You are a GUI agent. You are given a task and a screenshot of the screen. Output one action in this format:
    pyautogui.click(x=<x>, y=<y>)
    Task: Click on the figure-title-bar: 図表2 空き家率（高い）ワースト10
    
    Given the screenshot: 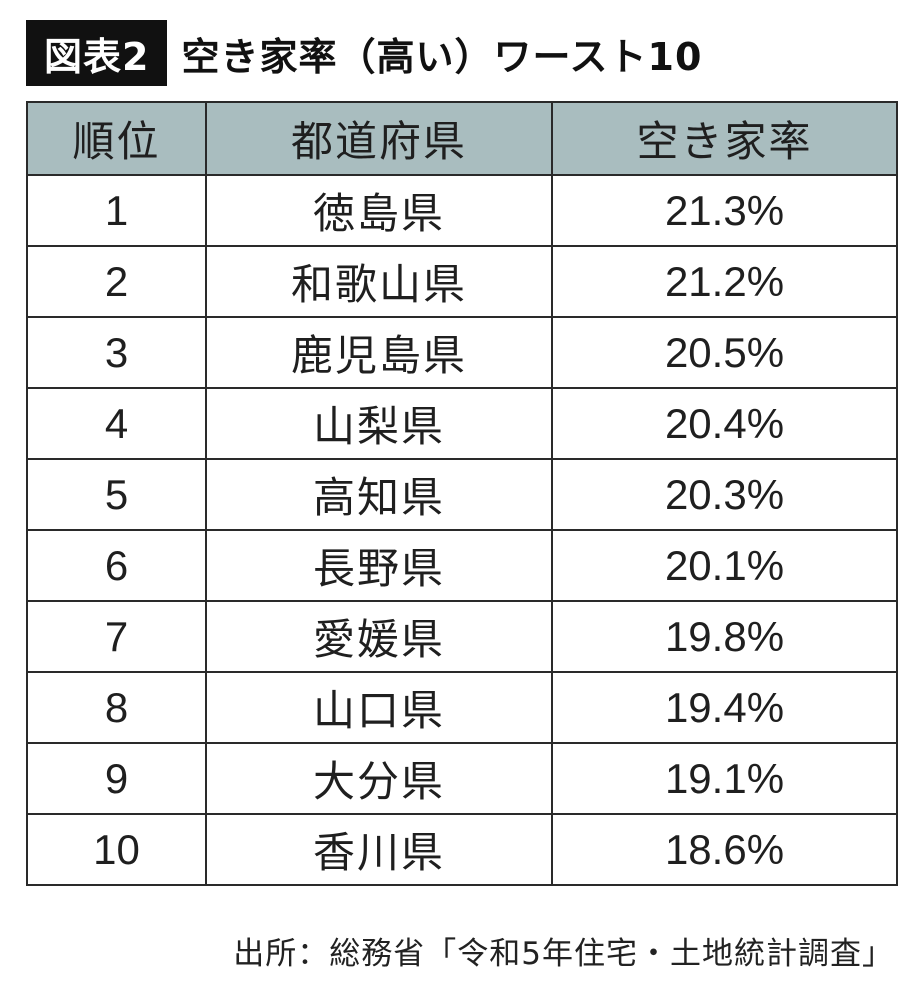 What is the action you would take?
    pyautogui.click(x=364, y=53)
    